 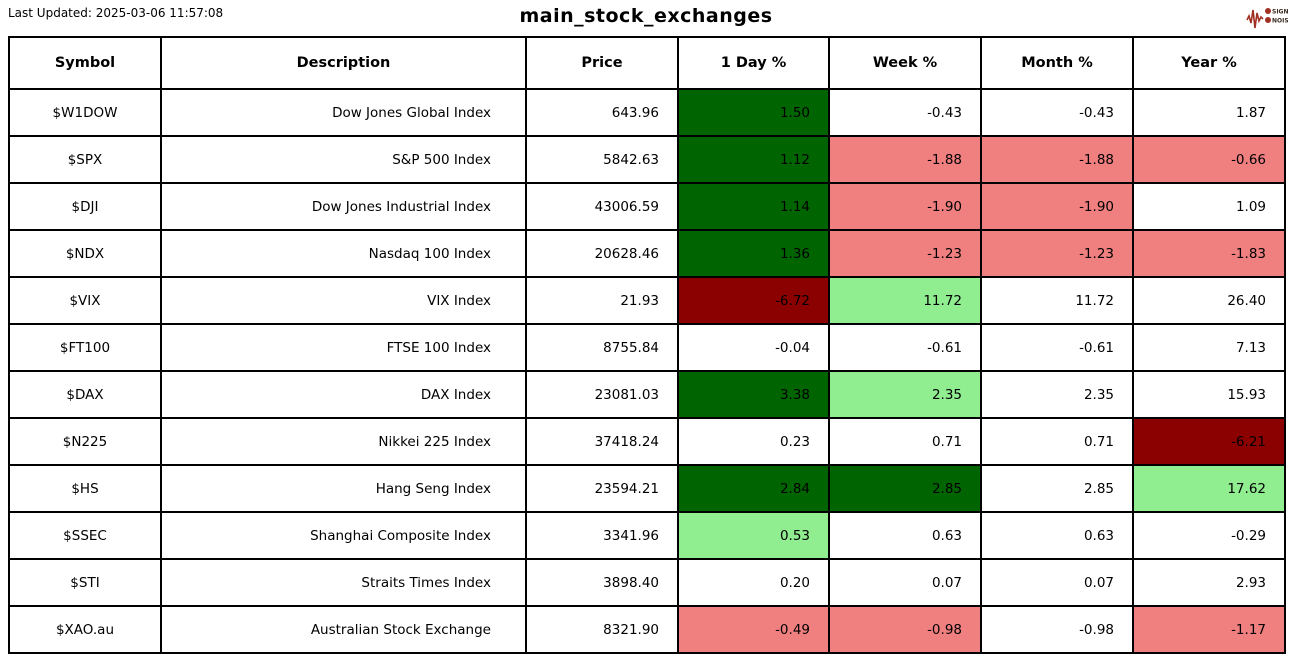 What do you see at coordinates (602, 112) in the screenshot?
I see `price-cell: 643.96` at bounding box center [602, 112].